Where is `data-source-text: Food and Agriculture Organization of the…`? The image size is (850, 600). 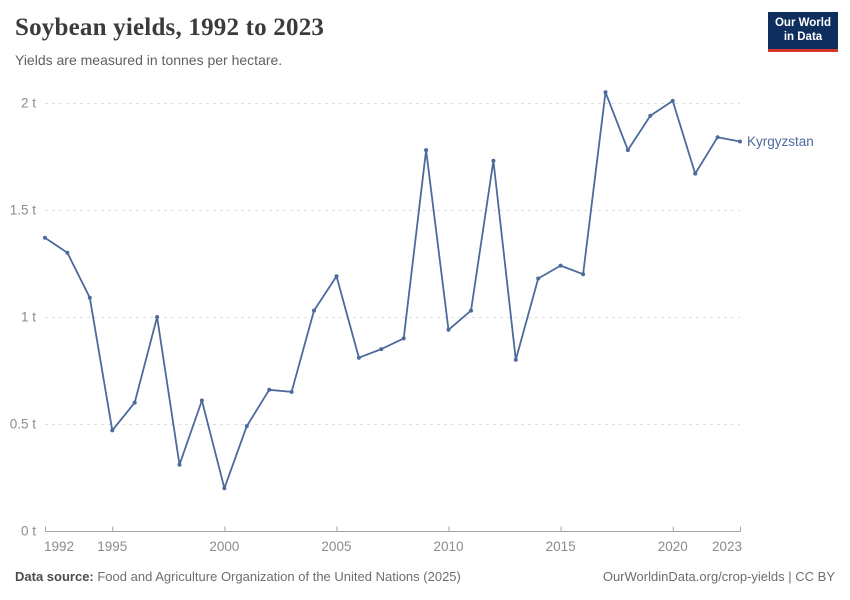
data-source-text: Food and Agriculture Organization of the… is located at coordinates (277, 576).